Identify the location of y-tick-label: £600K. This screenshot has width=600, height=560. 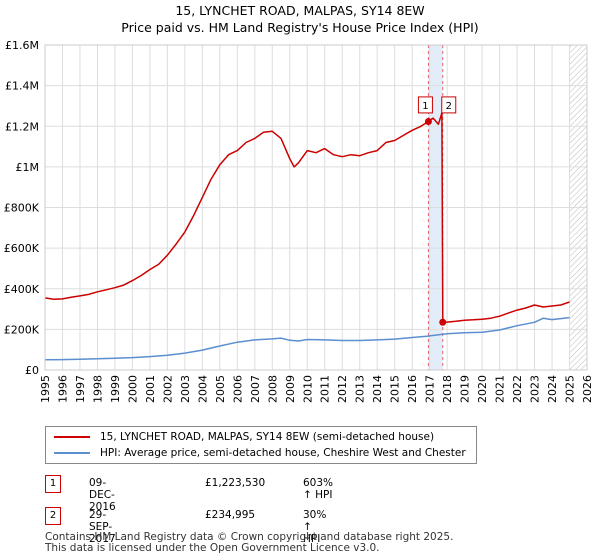
(22, 248).